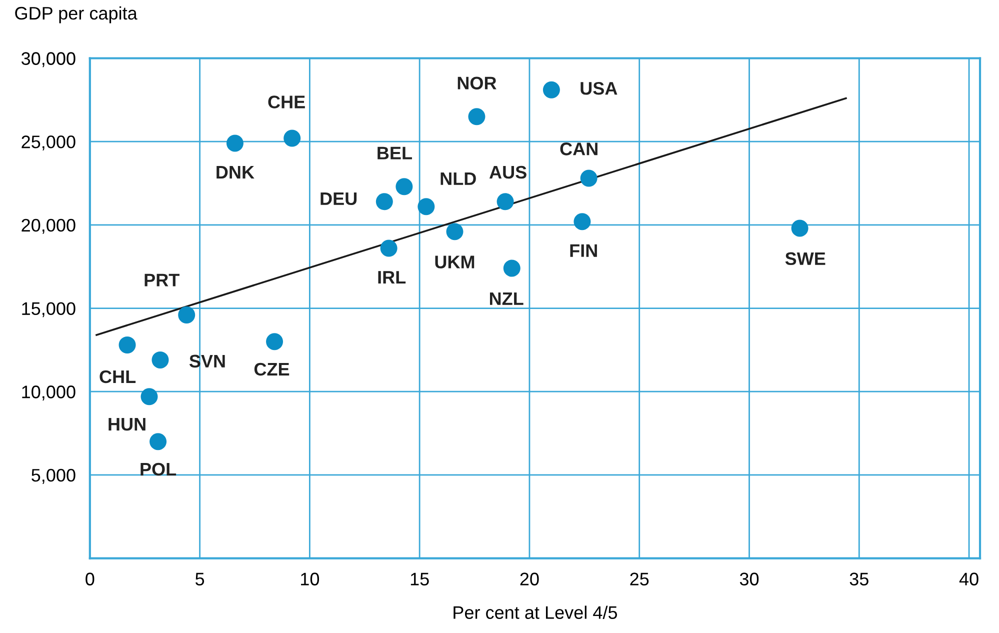 This screenshot has height=633, width=999. Describe the element at coordinates (529, 579) in the screenshot. I see `x-tick-label: 20` at that location.